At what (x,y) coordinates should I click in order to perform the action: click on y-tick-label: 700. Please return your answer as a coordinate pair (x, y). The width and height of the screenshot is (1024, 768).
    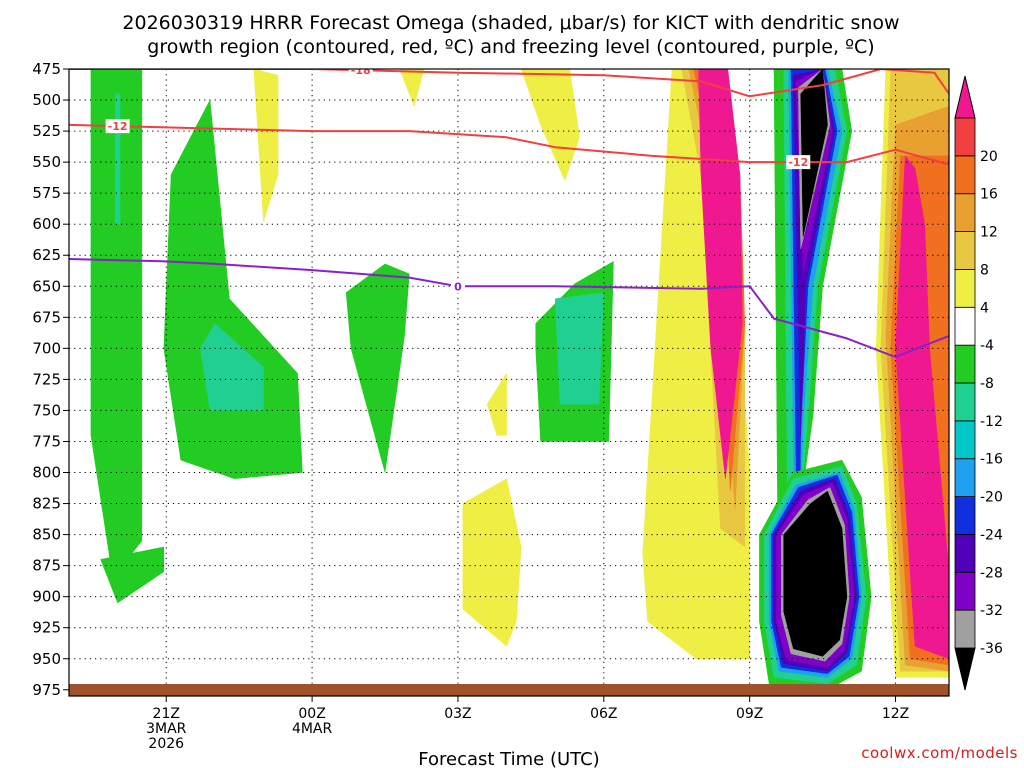
    Looking at the image, I should click on (46, 348).